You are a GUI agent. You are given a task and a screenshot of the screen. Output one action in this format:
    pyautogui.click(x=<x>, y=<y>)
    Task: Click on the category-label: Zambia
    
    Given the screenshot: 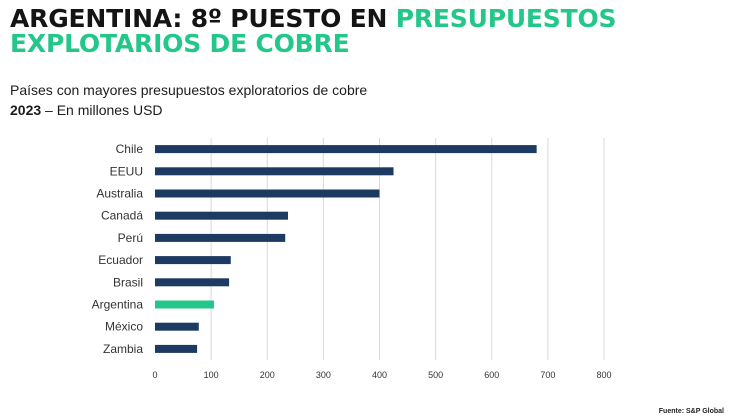 What is the action you would take?
    pyautogui.click(x=123, y=349)
    